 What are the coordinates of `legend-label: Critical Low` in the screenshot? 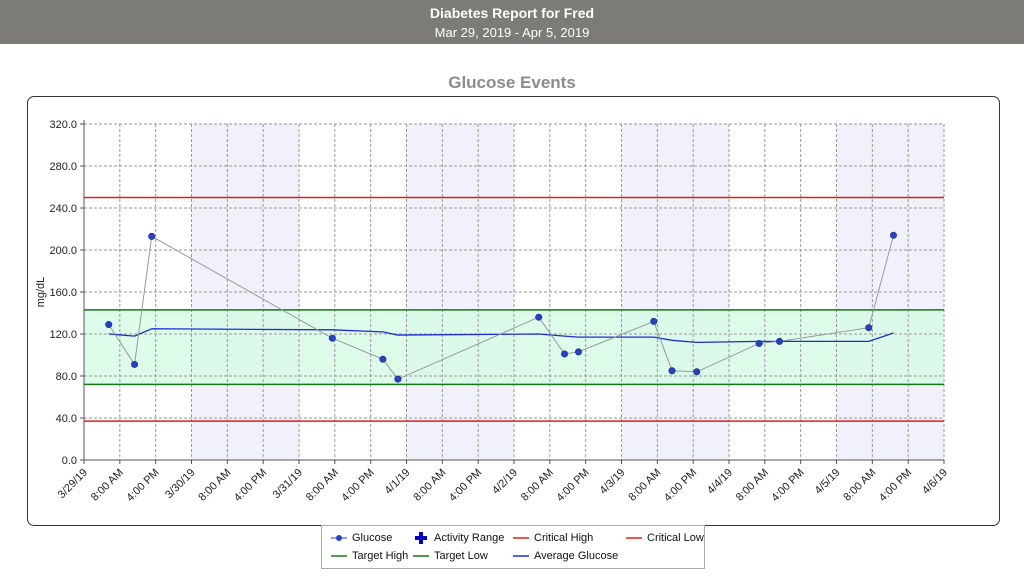 It's located at (675, 538).